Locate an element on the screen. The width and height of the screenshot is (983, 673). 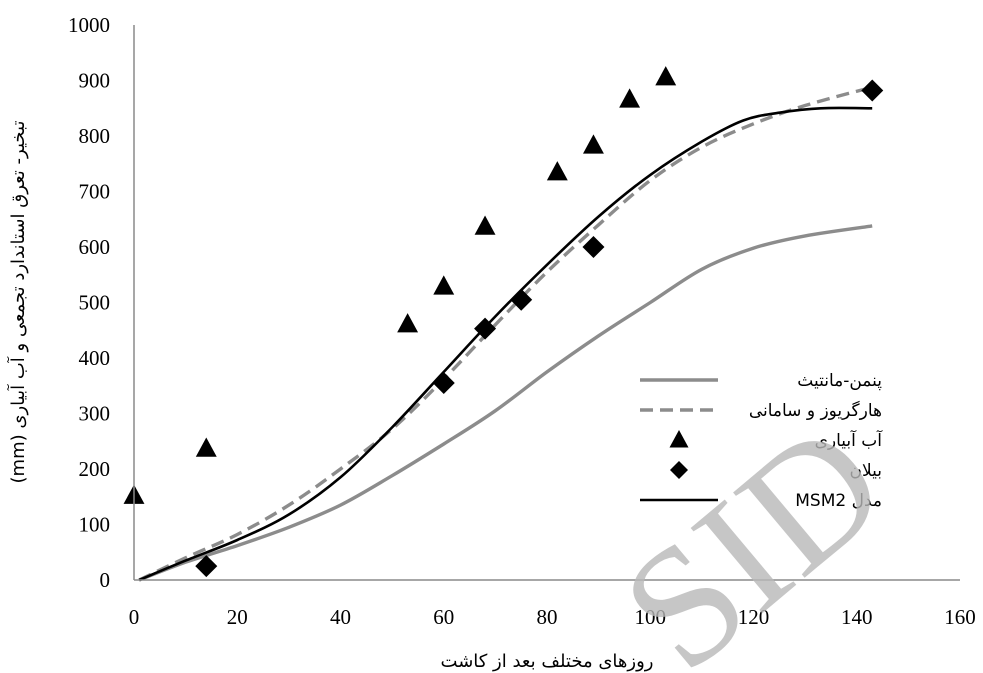
x-tick-label: 120 is located at coordinates (754, 617).